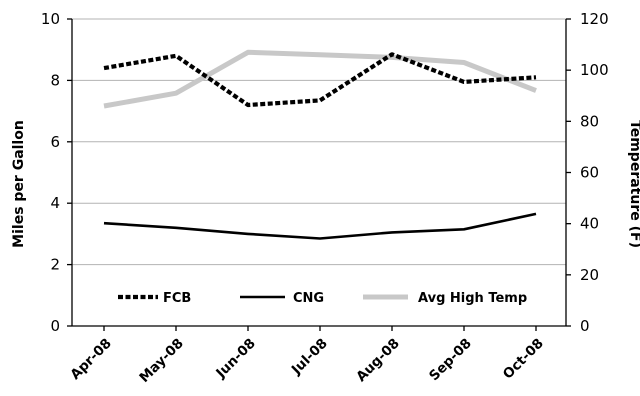  Describe the element at coordinates (161, 361) in the screenshot. I see `x-tick-label: May-08` at that location.